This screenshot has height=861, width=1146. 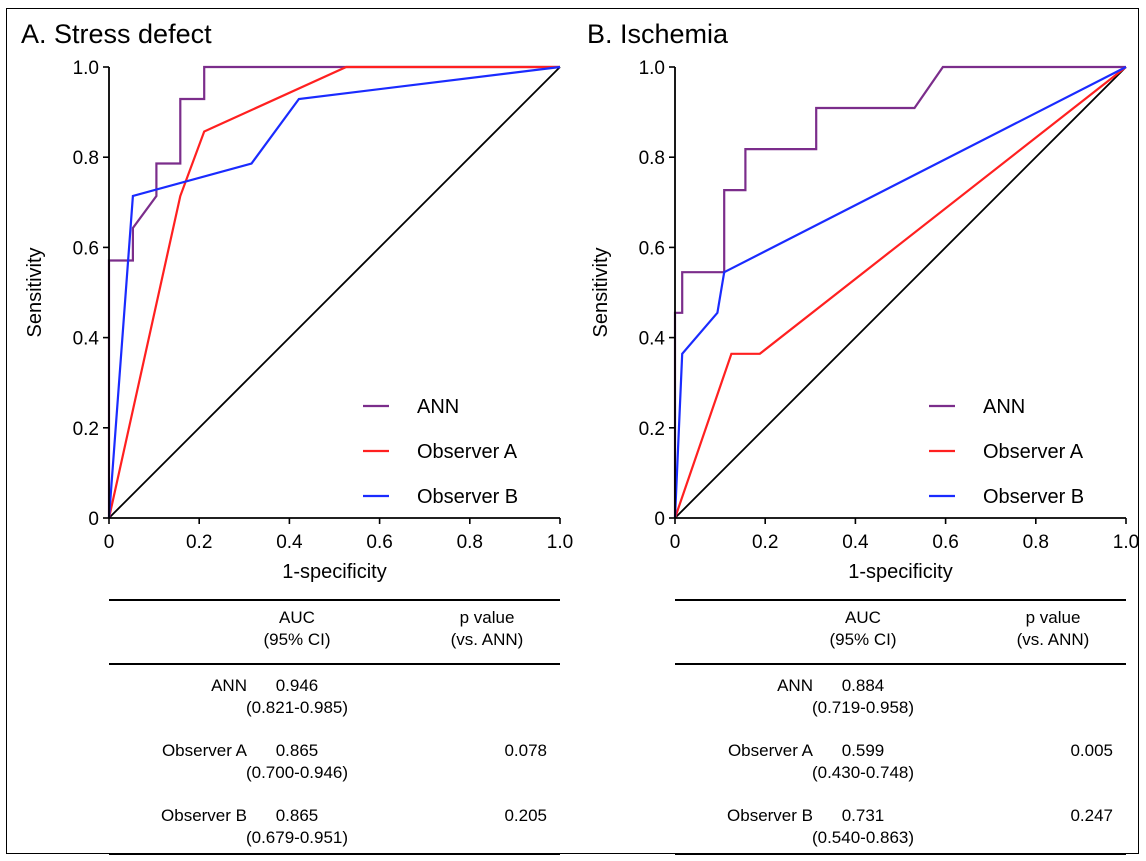 What do you see at coordinates (1091, 815) in the screenshot?
I see `row-pvalue: 0.247` at bounding box center [1091, 815].